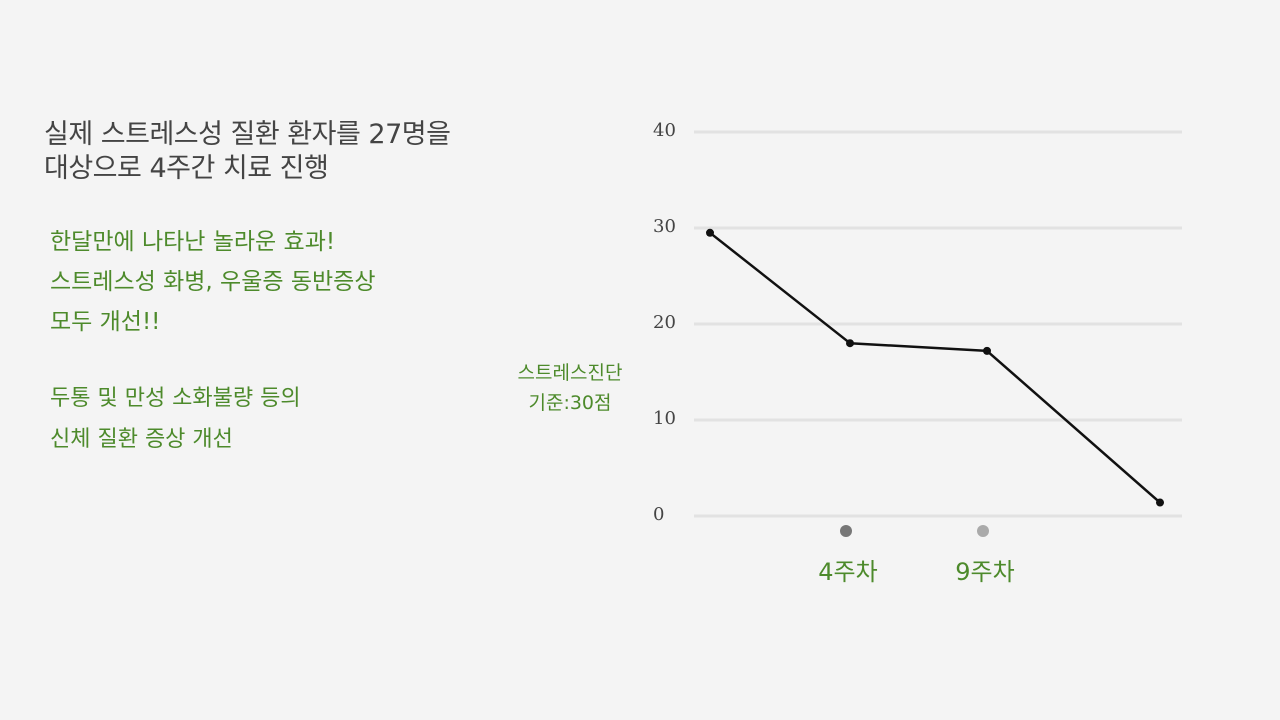 This screenshot has width=1280, height=720. Describe the element at coordinates (664, 226) in the screenshot. I see `y-tick-label: 30` at that location.